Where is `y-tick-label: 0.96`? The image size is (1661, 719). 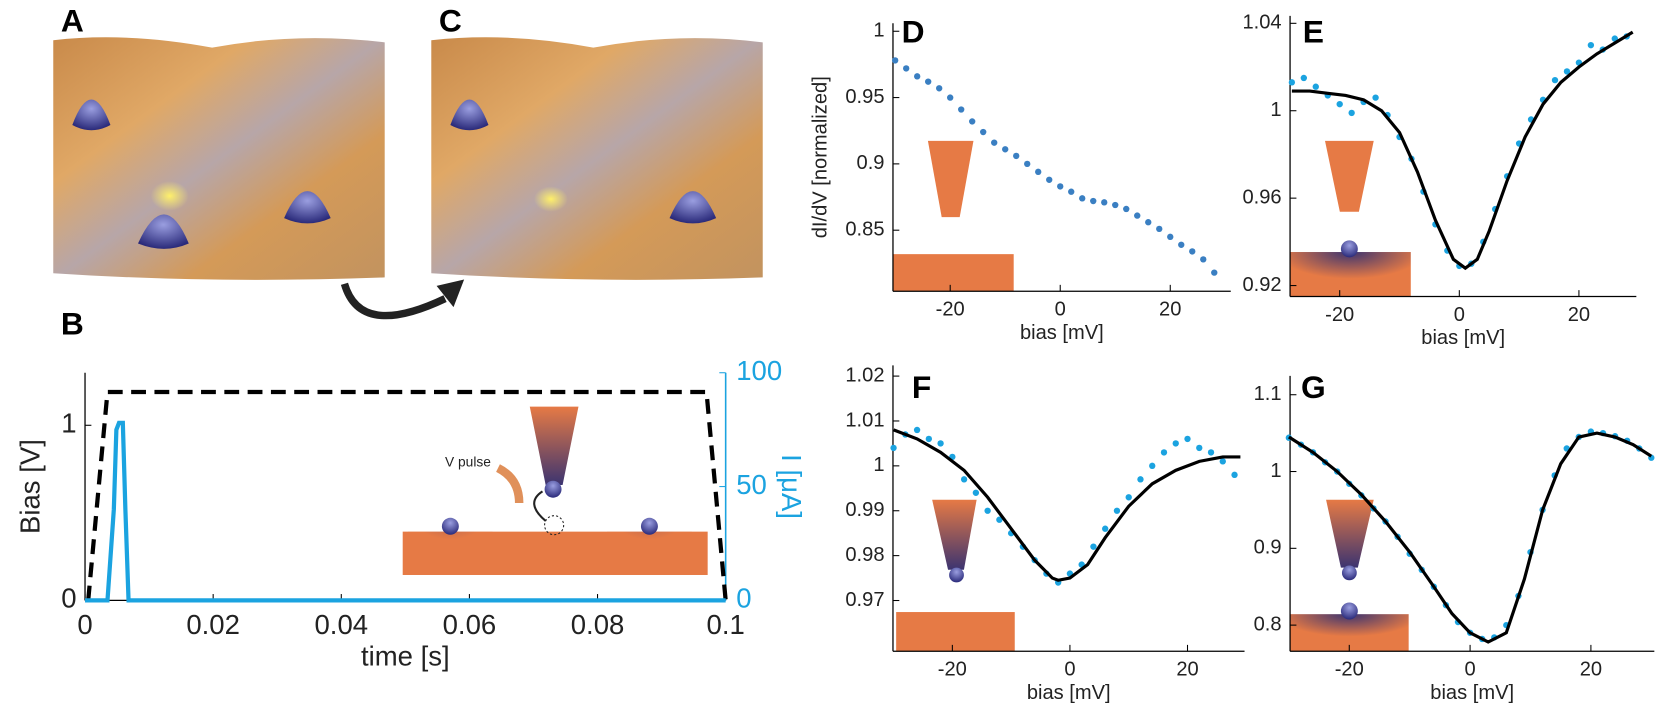
y-tick-label: 0.96 is located at coordinates (1261, 197).